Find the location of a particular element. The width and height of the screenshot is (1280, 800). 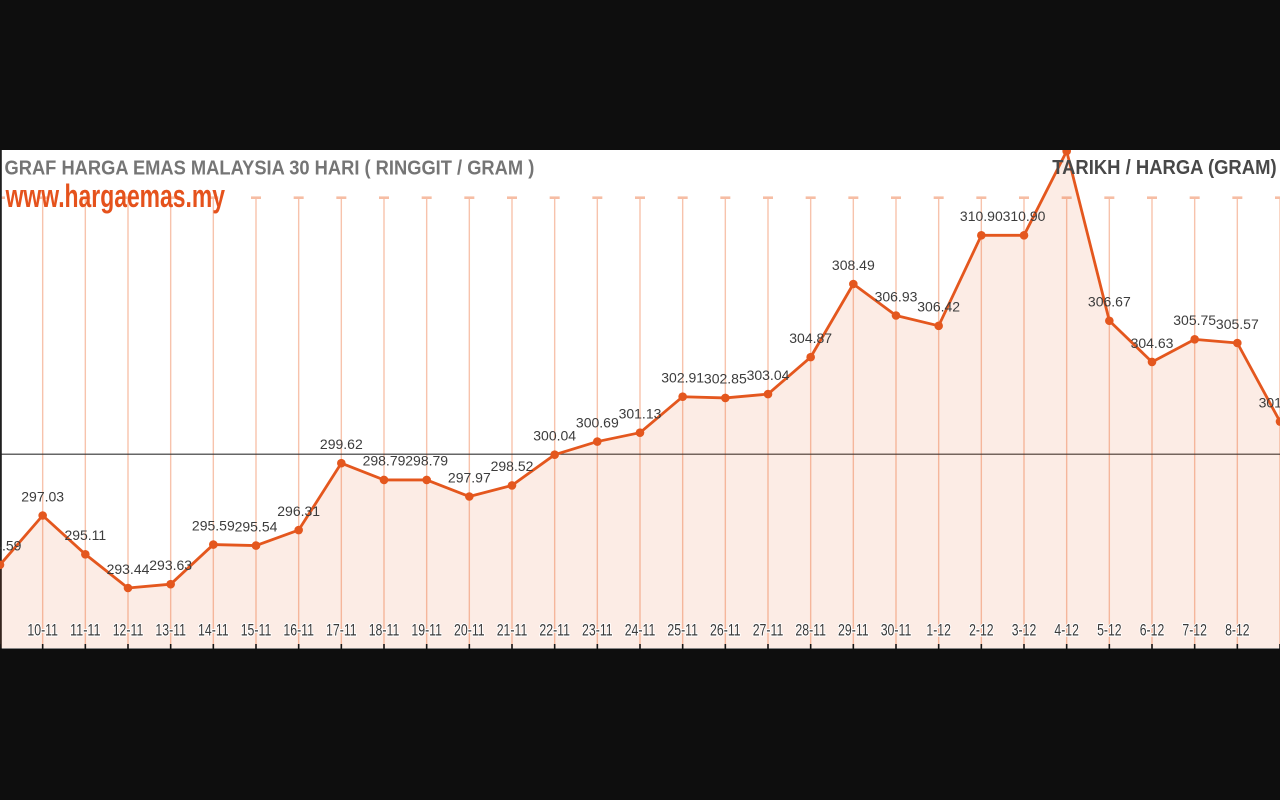

svg-text: 295.11 is located at coordinates (85, 535).